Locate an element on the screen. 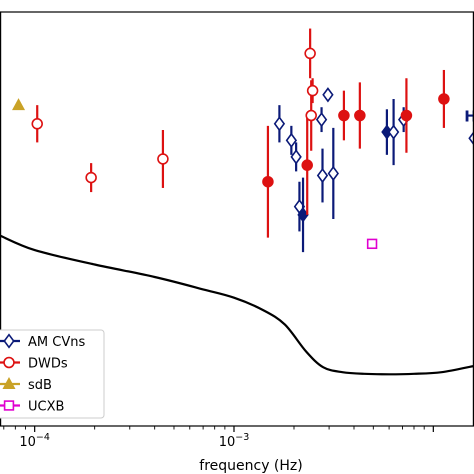  legend: AM CVns DWDs sdB UCXB is located at coordinates (52, 374).